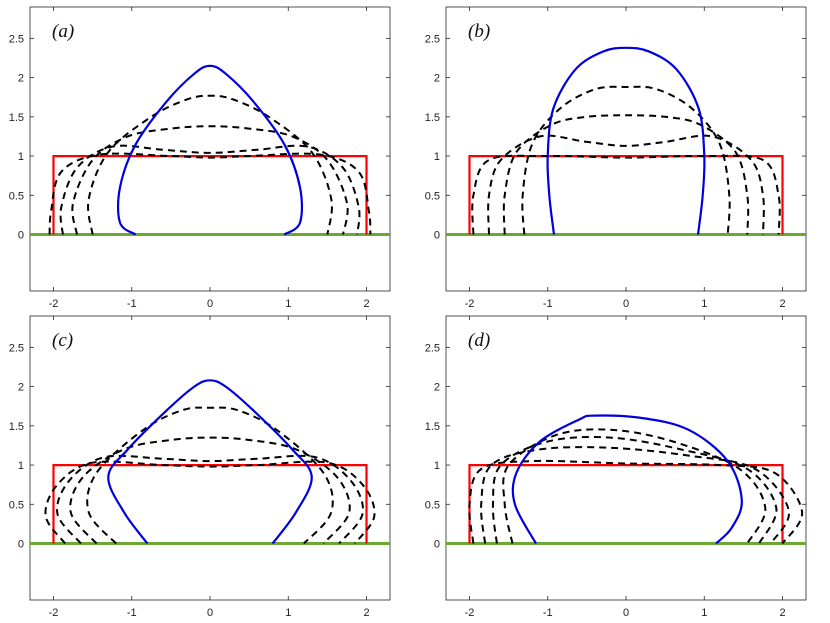 This screenshot has width=830, height=623. Describe the element at coordinates (63, 31) in the screenshot. I see `panel-label: (a)` at that location.